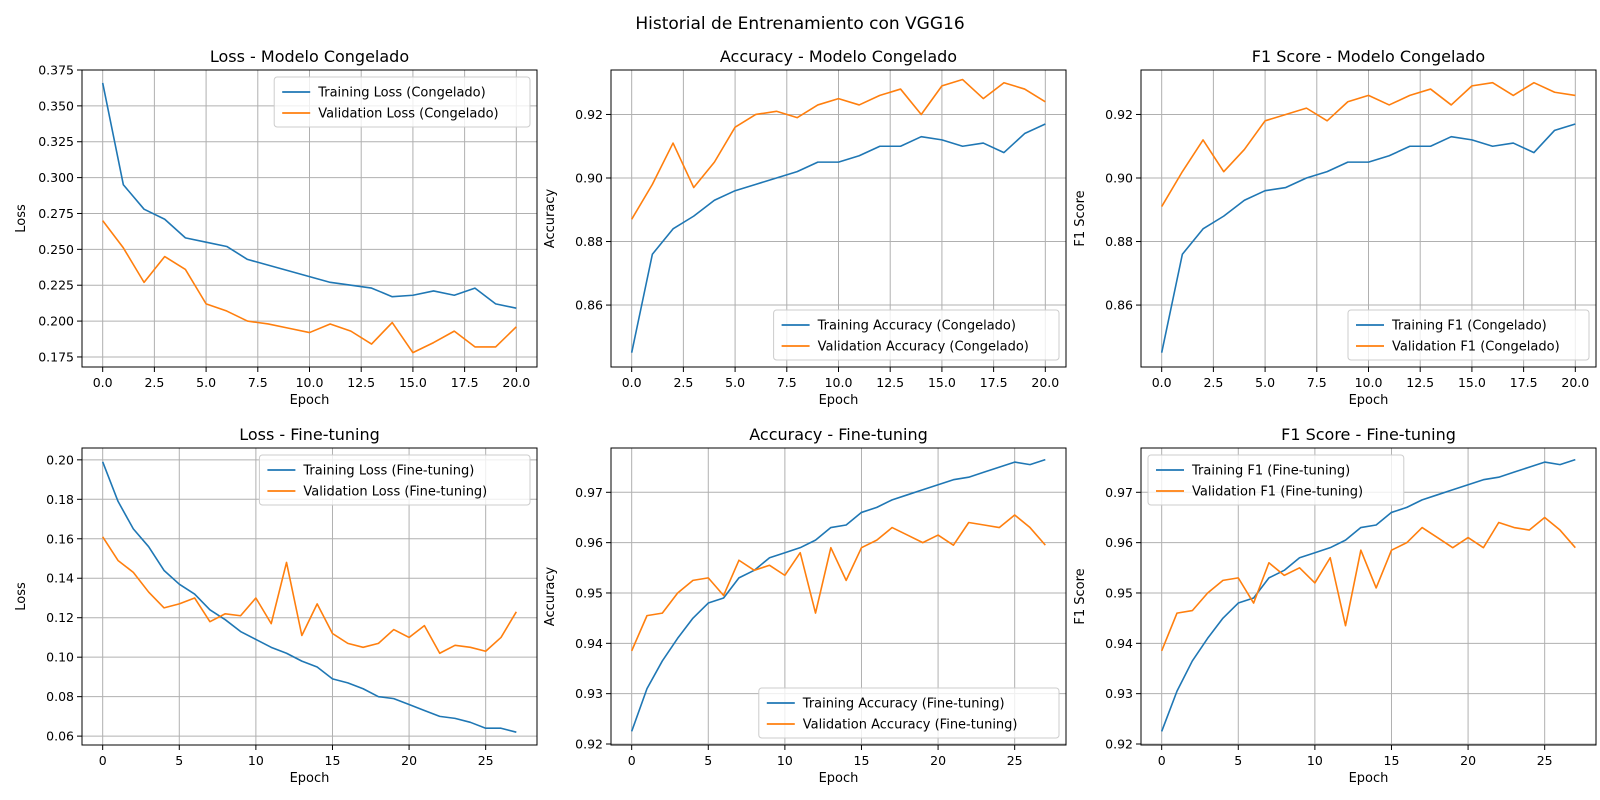 This screenshot has height=800, width=1600. What do you see at coordinates (910, 725) in the screenshot?
I see `legend-label: Validation Accuracy (Fine-tuning)` at bounding box center [910, 725].